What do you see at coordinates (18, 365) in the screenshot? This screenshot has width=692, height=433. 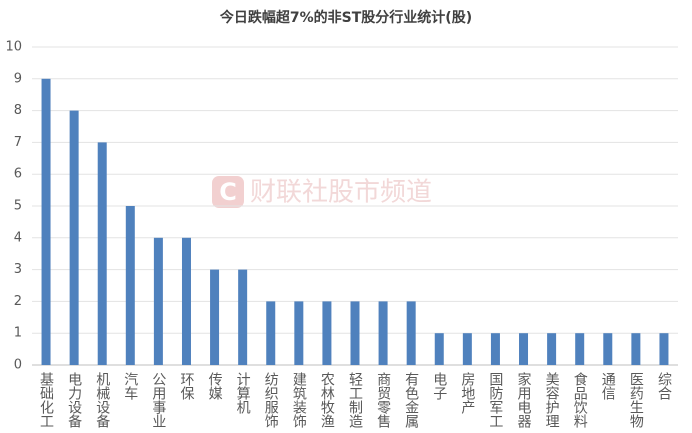 I see `y-tick-label: 0` at bounding box center [18, 365].